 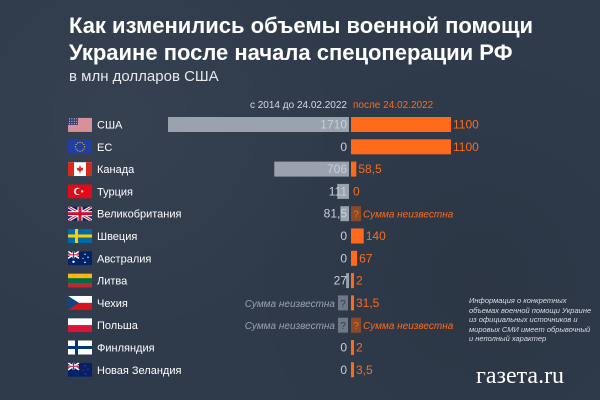 I want to click on value-label-after: 58,5, so click(x=370, y=169).